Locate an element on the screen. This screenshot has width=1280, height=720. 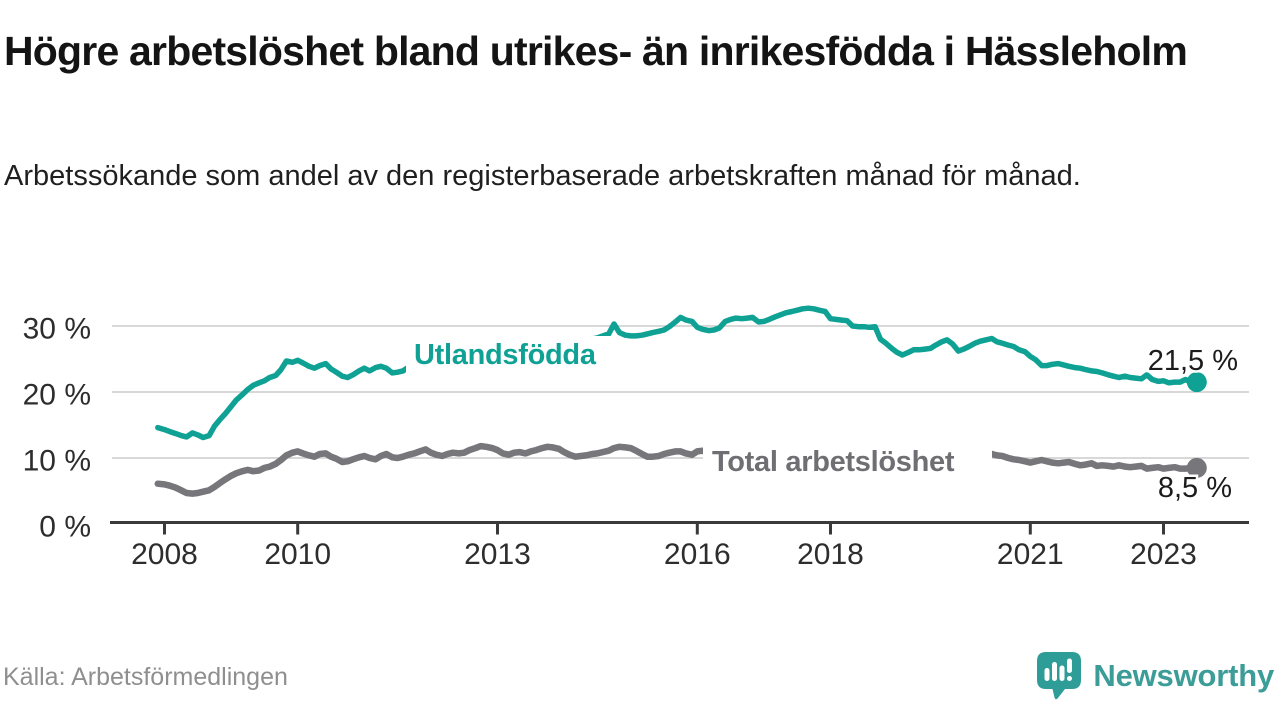
x-axis-label-2018: 2018 is located at coordinates (830, 554).